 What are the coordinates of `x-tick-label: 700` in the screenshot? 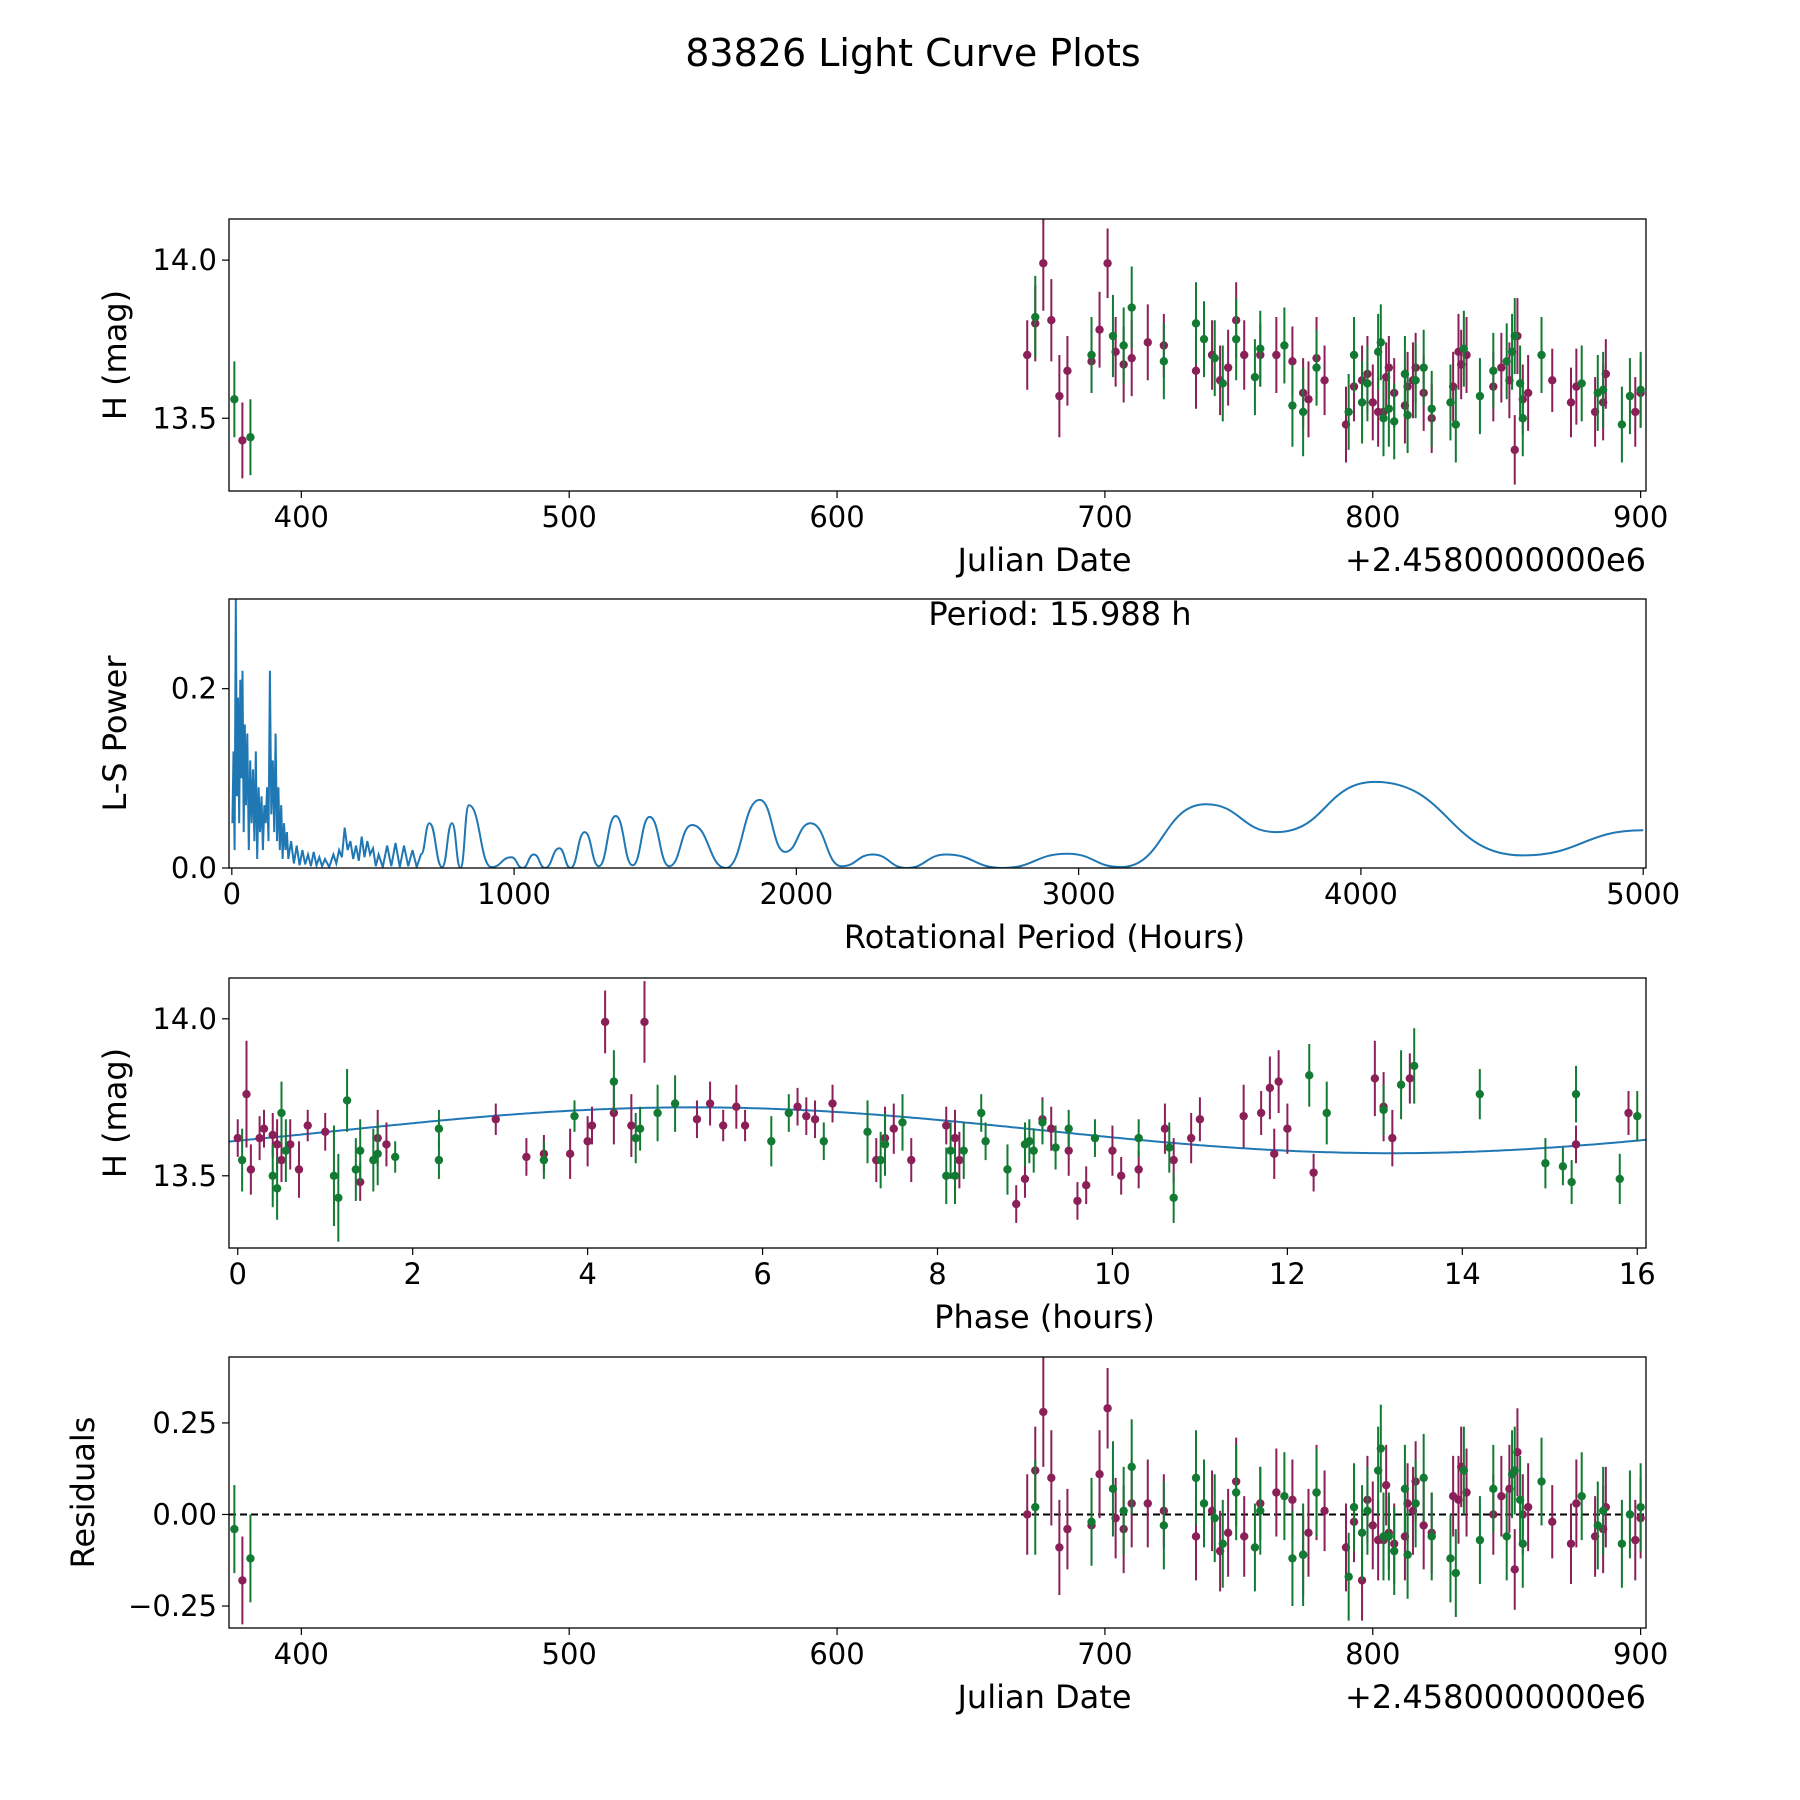 It's located at (1104, 517).